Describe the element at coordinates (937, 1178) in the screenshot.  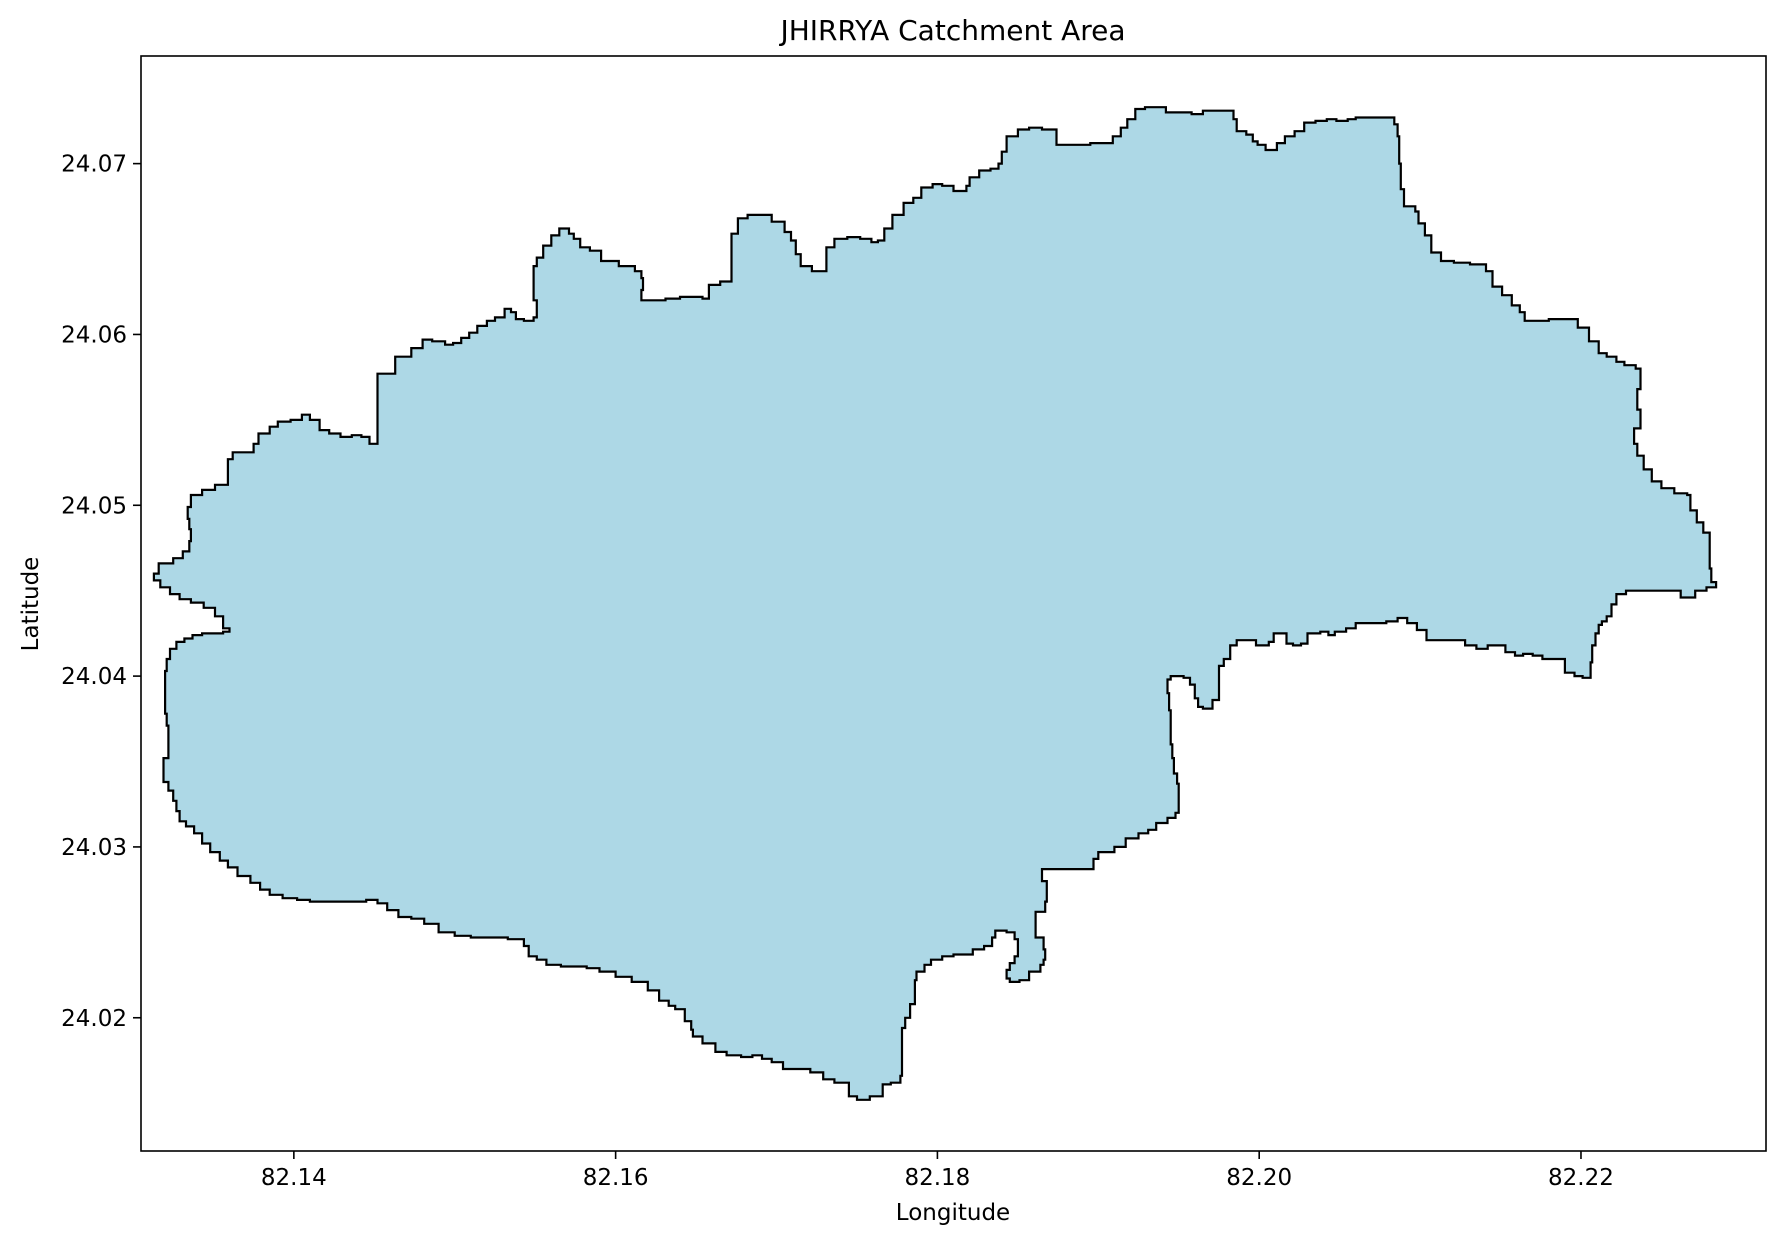
I see `x-tick-label: 82.18` at that location.